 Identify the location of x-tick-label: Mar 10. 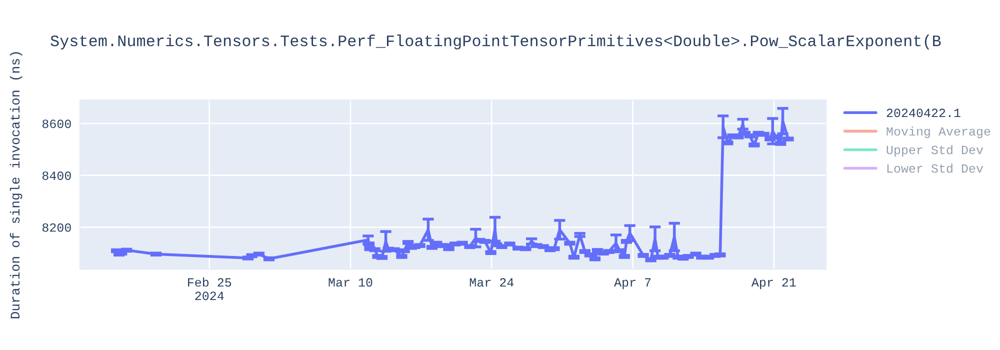
(350, 282).